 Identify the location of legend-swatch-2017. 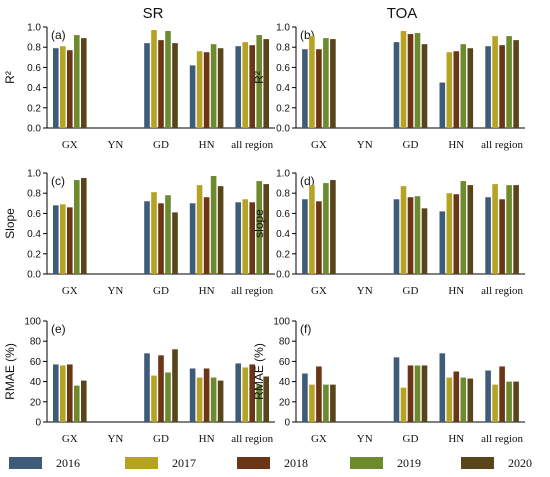
(141, 463).